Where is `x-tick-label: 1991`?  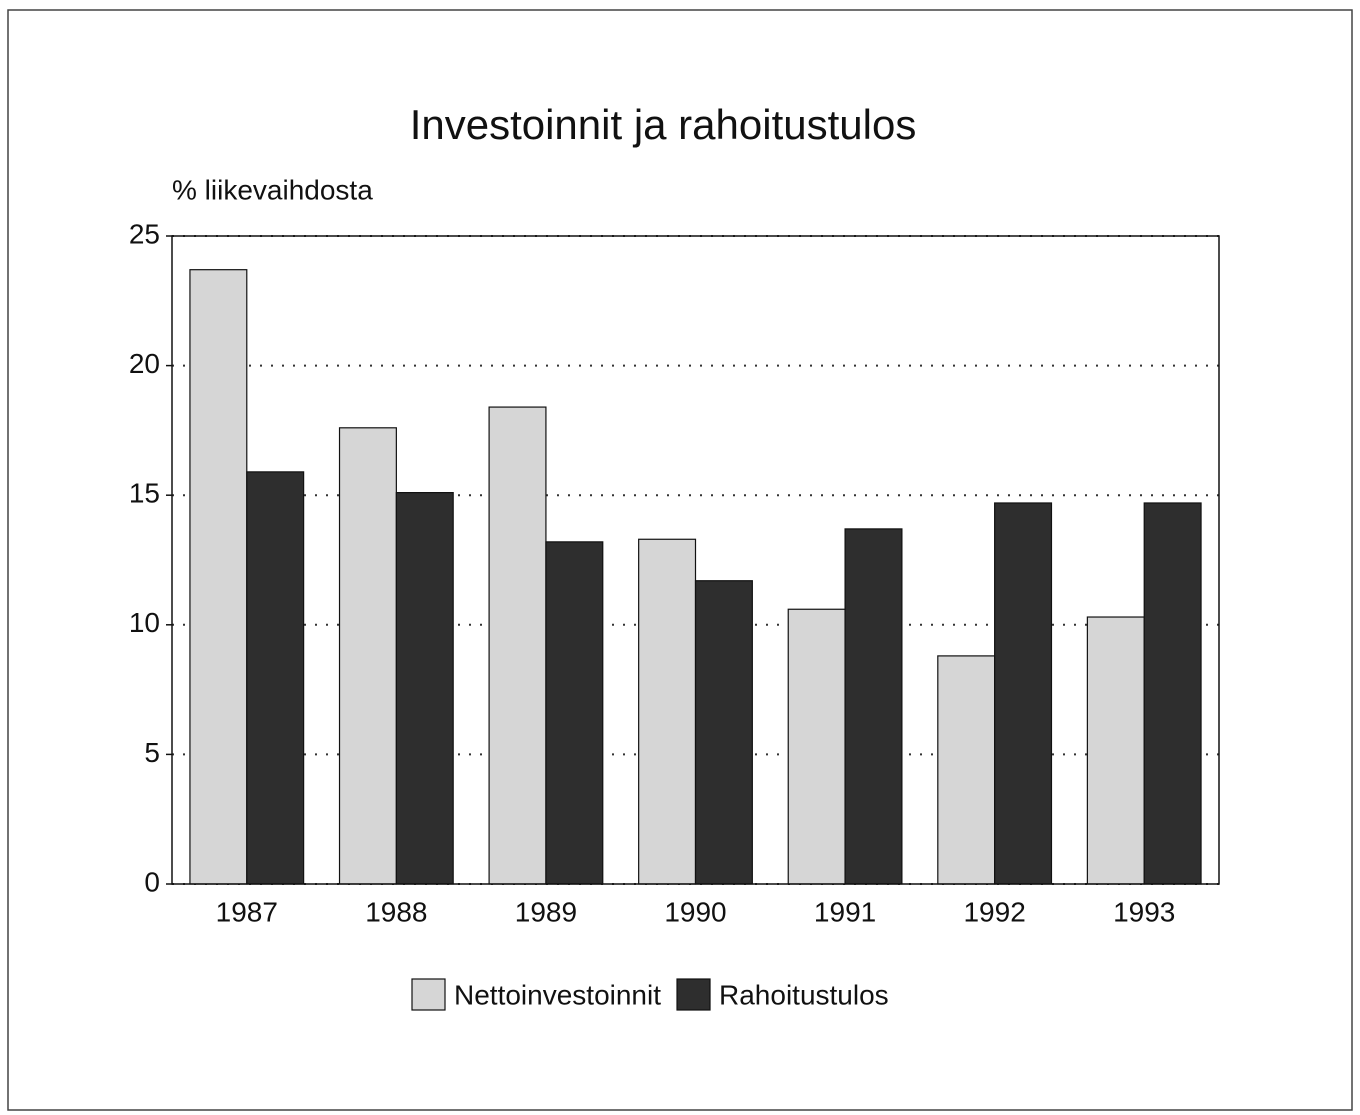 x-tick-label: 1991 is located at coordinates (845, 911).